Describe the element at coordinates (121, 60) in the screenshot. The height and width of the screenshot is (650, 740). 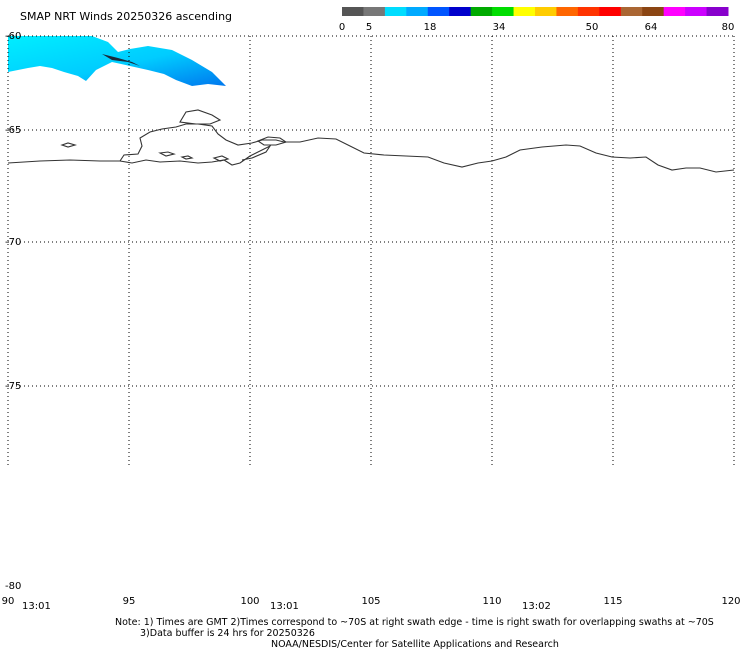
I see `wind-swath-dark-edge` at that location.